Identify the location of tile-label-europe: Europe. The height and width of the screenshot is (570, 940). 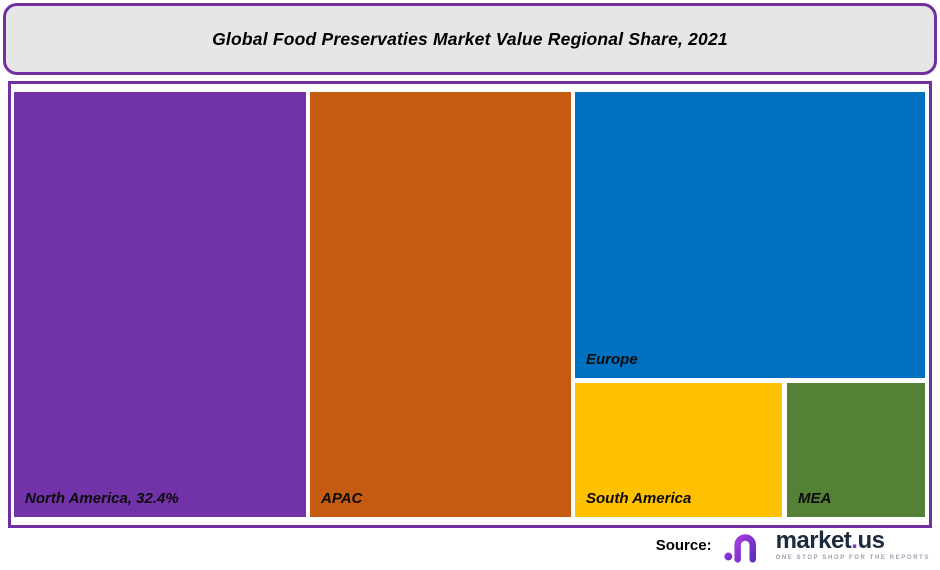
(612, 359).